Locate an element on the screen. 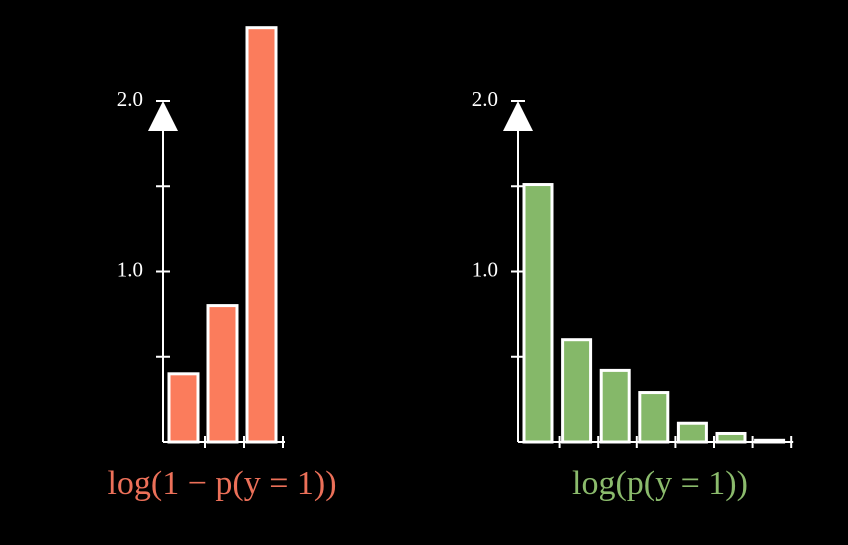  x-axis-label: log(p(y = 1)) is located at coordinates (660, 483).